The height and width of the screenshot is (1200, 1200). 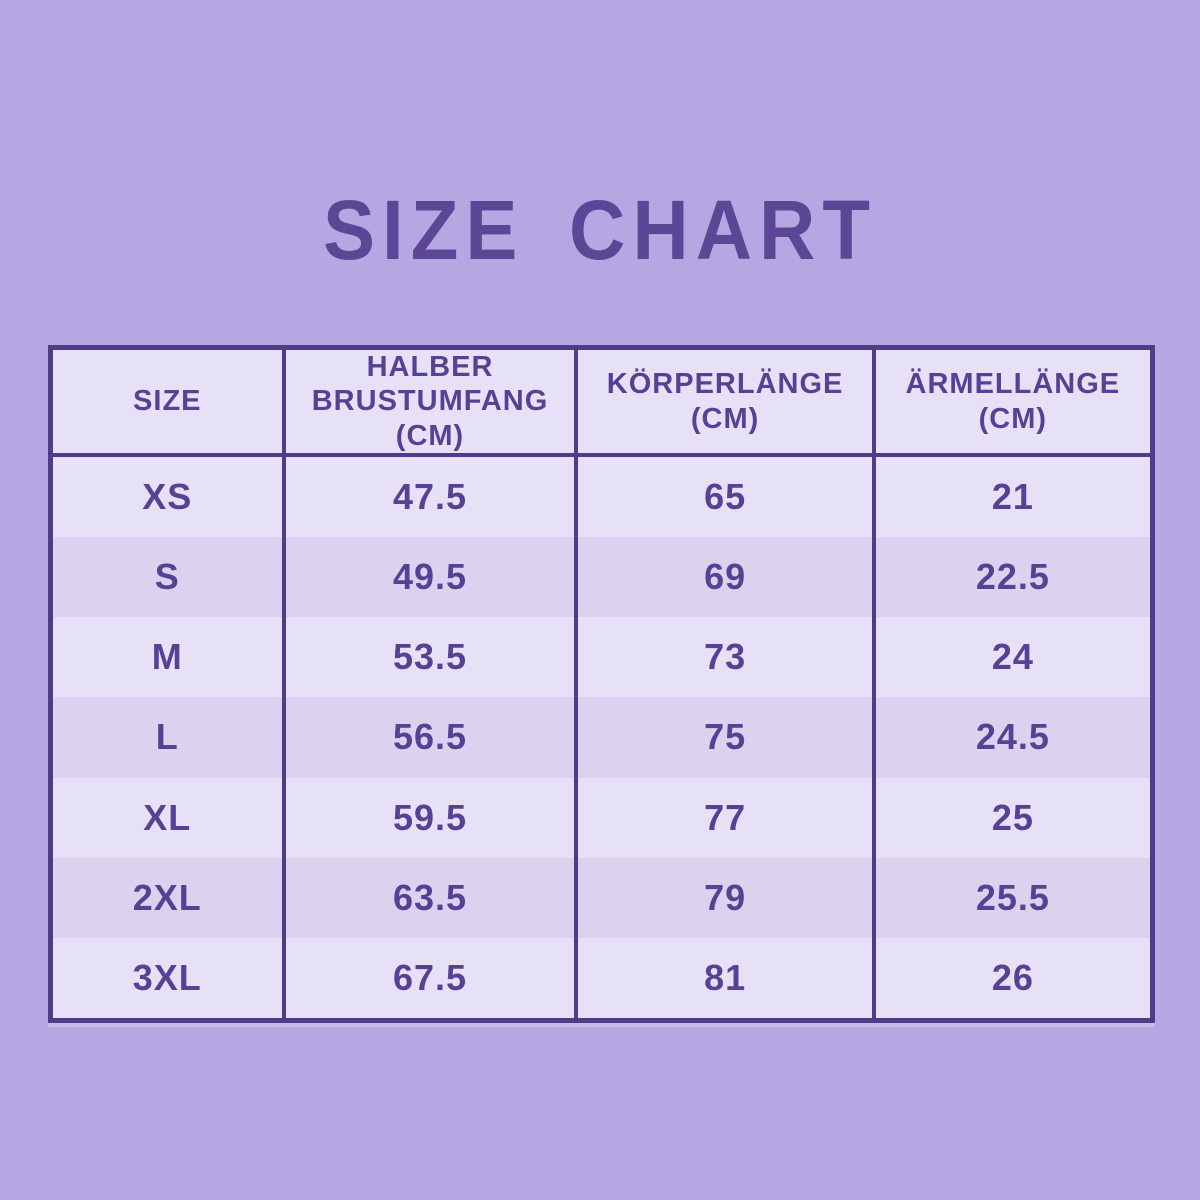 I want to click on table-cell-chest: 59.5, so click(x=432, y=817).